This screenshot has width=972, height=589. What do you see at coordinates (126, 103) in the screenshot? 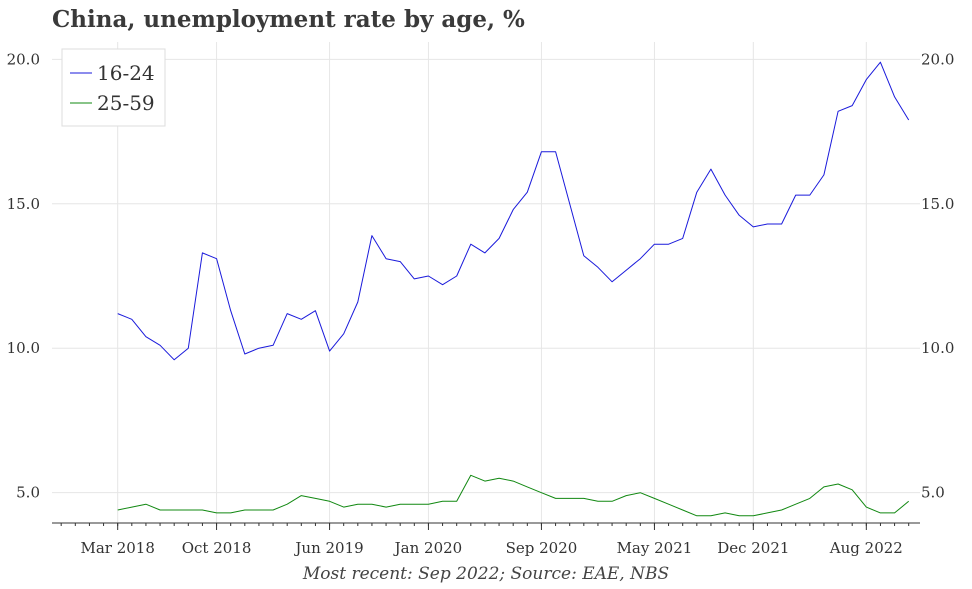
I see `legend-label-25-59: 25-59` at bounding box center [126, 103].